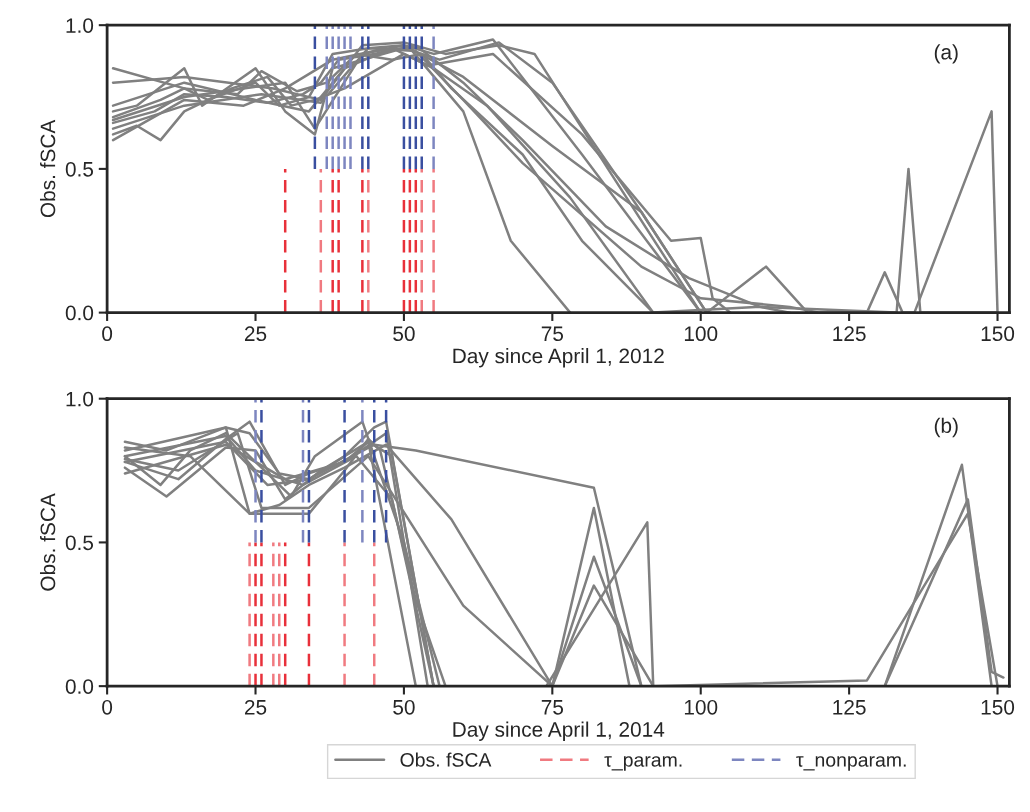  What do you see at coordinates (558, 358) in the screenshot?
I see `x-axis-title: Day since April 1, 2012` at bounding box center [558, 358].